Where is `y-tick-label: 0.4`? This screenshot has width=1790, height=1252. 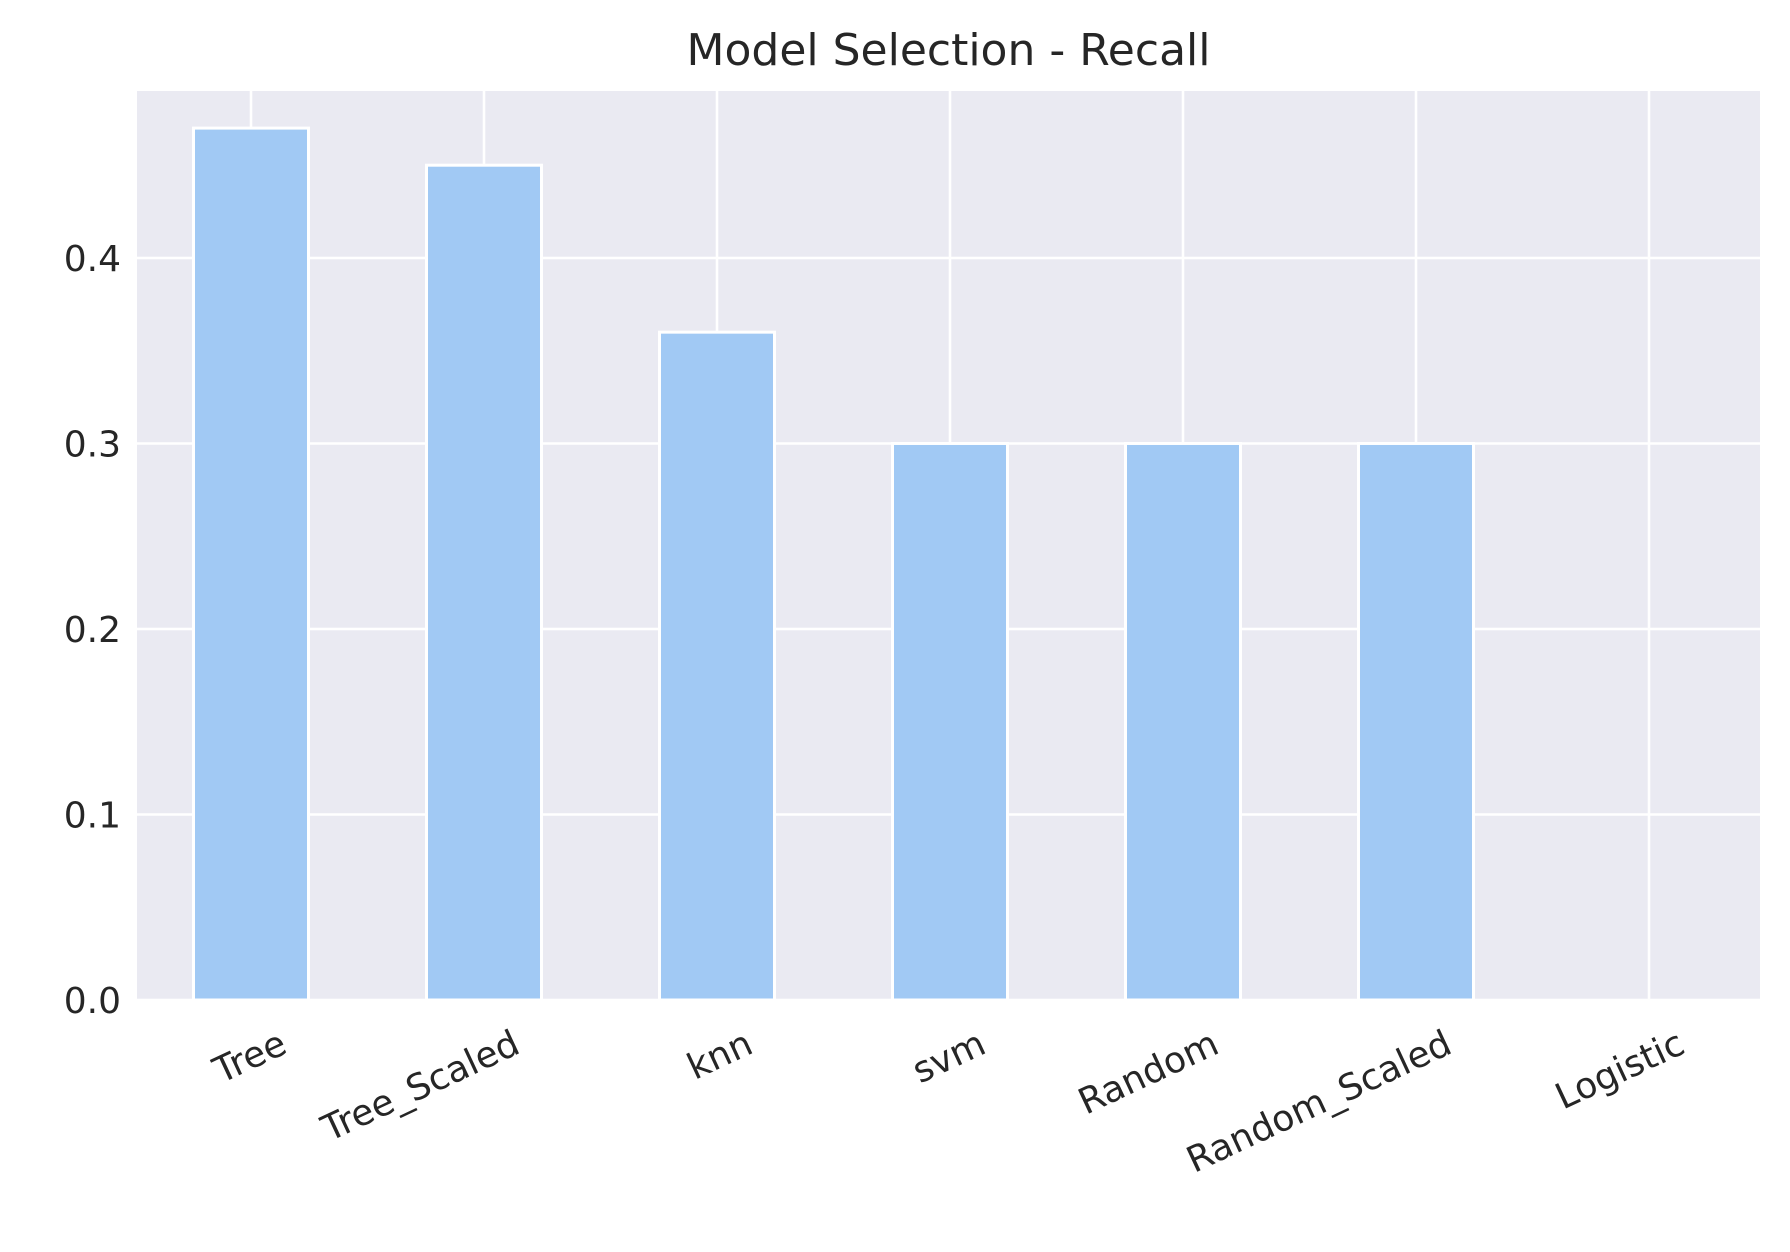
y-tick-label: 0.4 is located at coordinates (92, 259).